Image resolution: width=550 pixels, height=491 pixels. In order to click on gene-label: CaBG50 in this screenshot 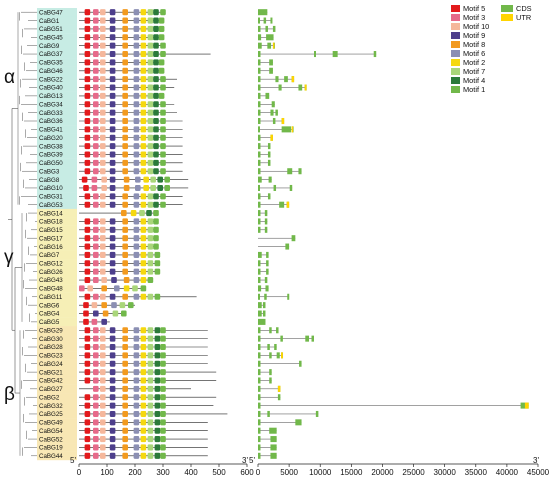, I will do `click(51, 163)`.